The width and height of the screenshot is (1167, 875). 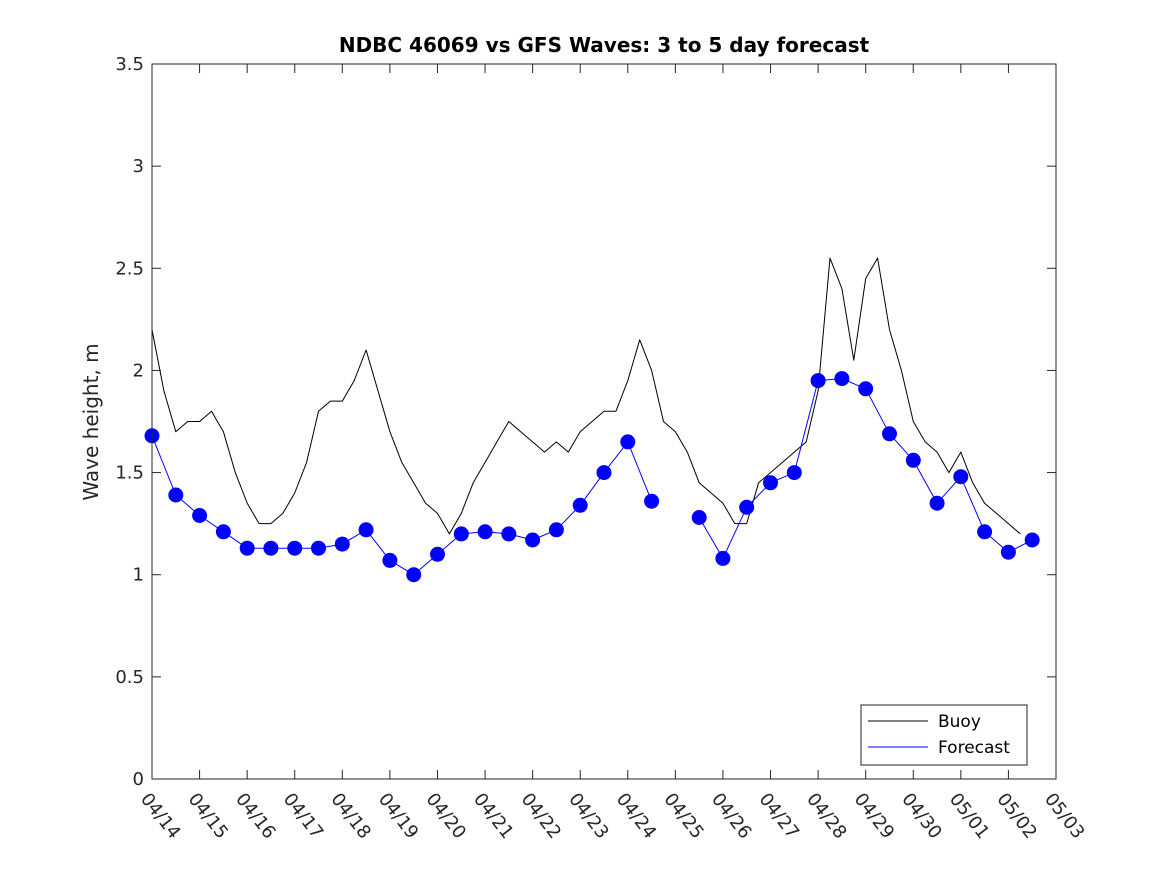 What do you see at coordinates (138, 779) in the screenshot?
I see `y-tick-label-0: 0` at bounding box center [138, 779].